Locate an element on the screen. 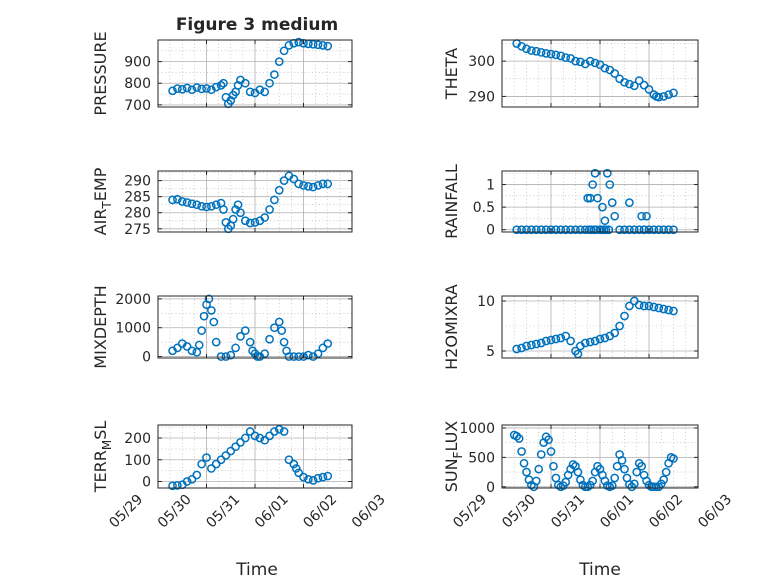 Image resolution: width=778 pixels, height=583 pixels. y-tick-label: 10 is located at coordinates (486, 302).